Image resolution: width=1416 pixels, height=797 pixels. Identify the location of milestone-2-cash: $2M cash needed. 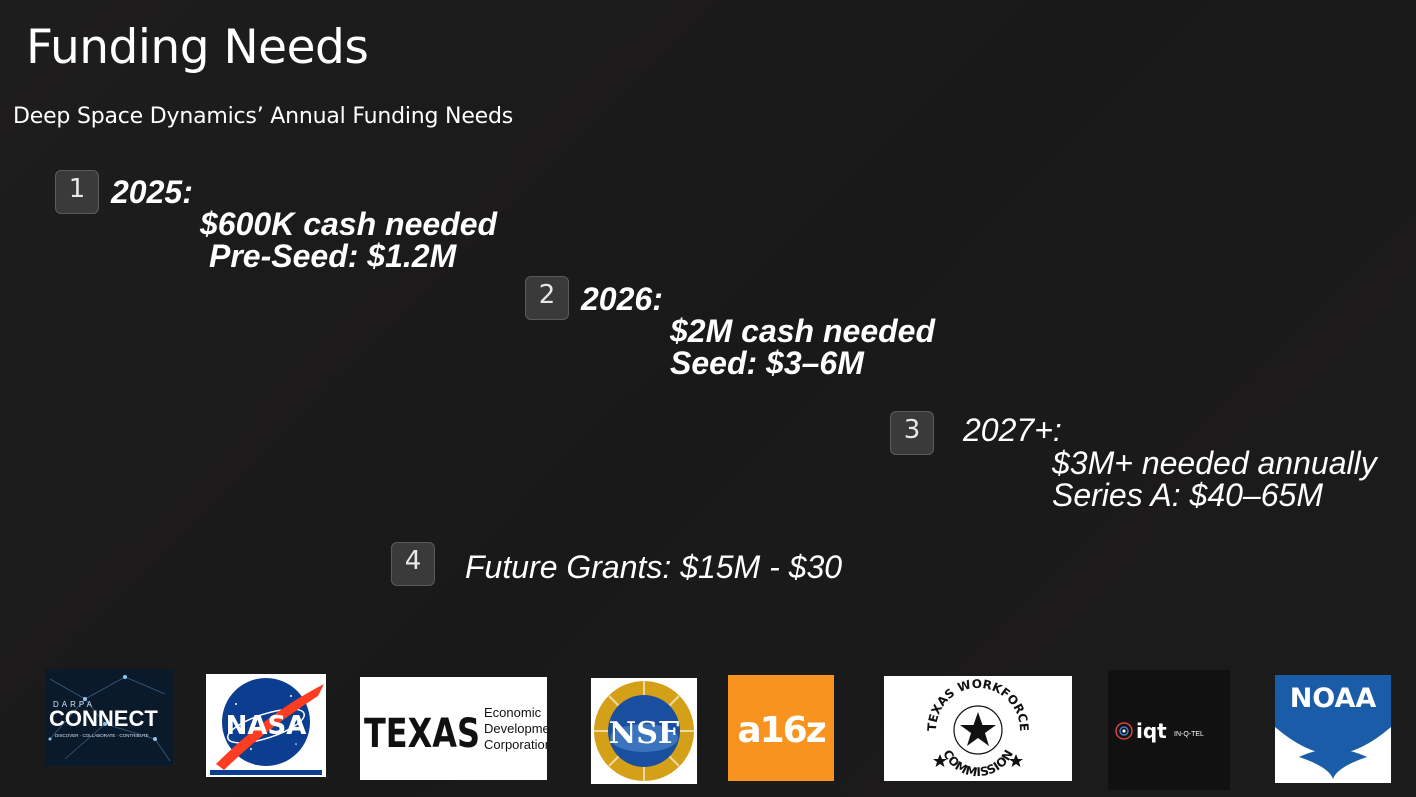
(802, 331).